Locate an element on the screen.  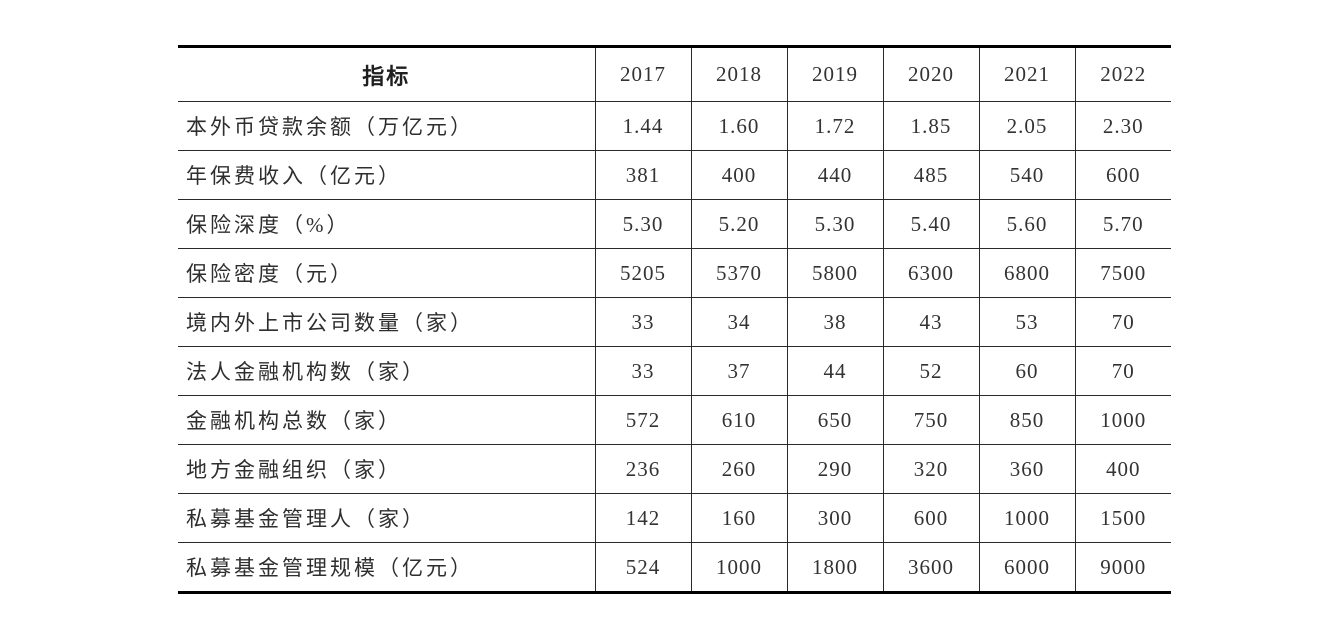
row-value: 320 is located at coordinates (930, 469).